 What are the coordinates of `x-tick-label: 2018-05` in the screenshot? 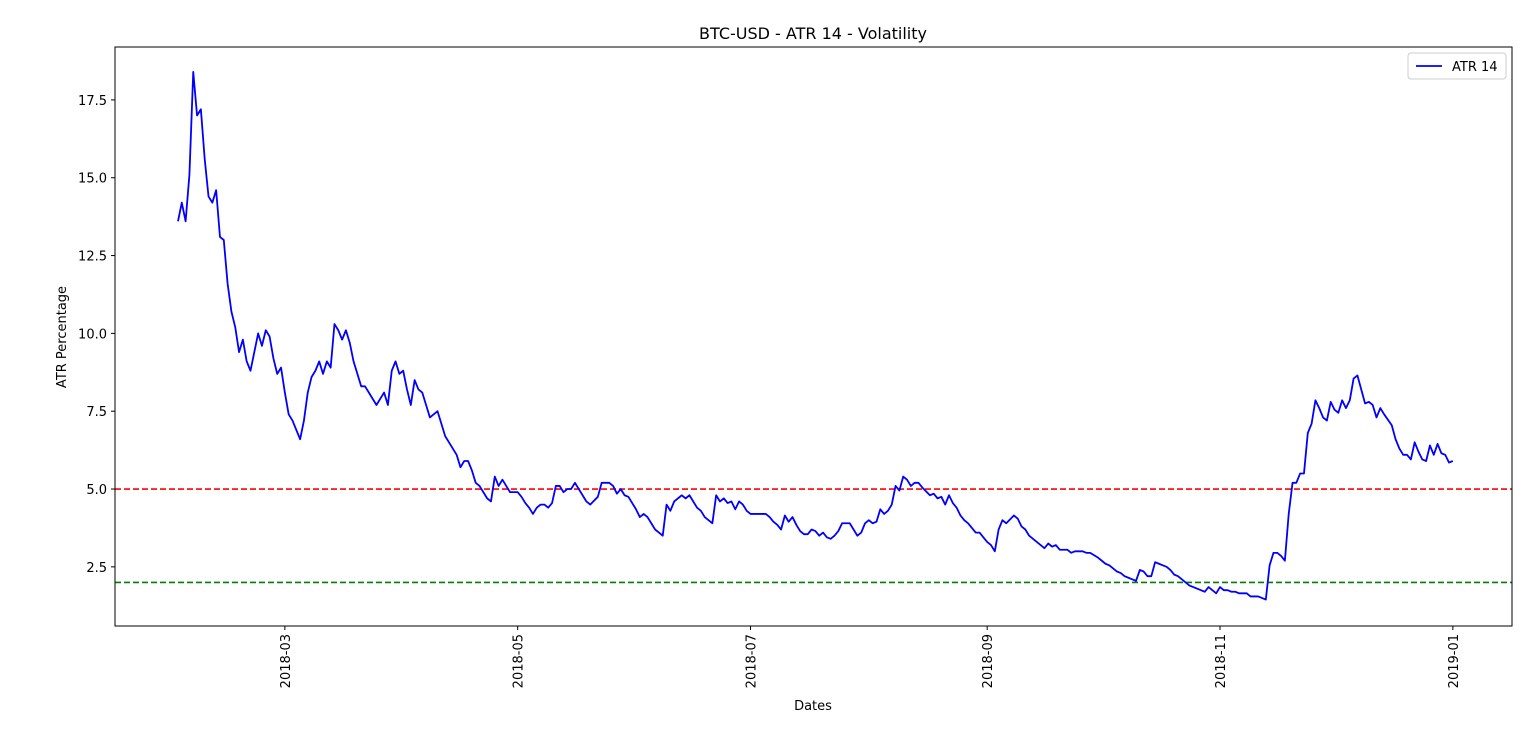 It's located at (519, 661).